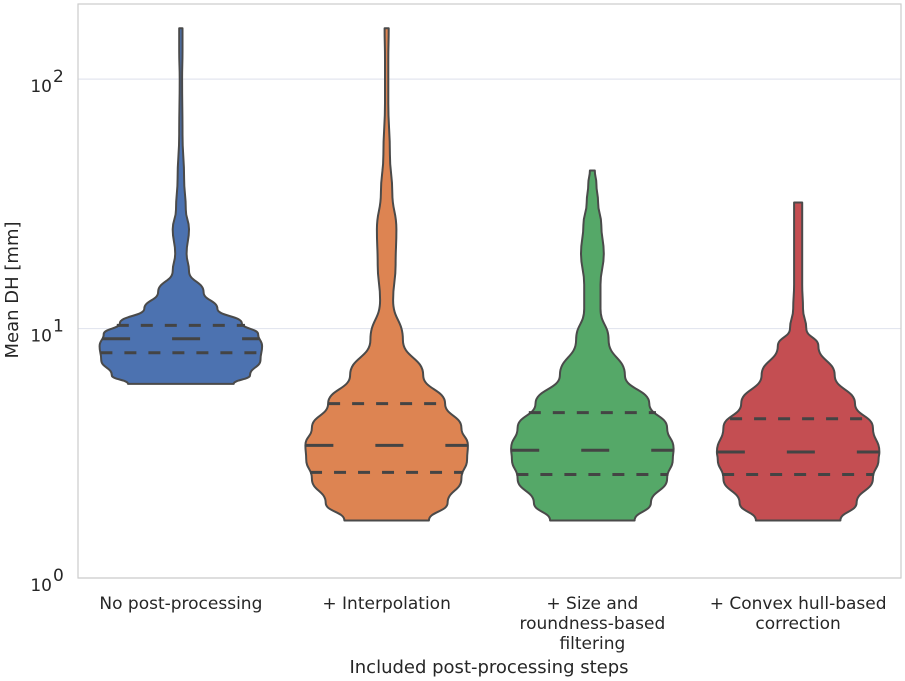 The width and height of the screenshot is (905, 681). Describe the element at coordinates (58, 77) in the screenshot. I see `y-tick-exponent: 2` at that location.